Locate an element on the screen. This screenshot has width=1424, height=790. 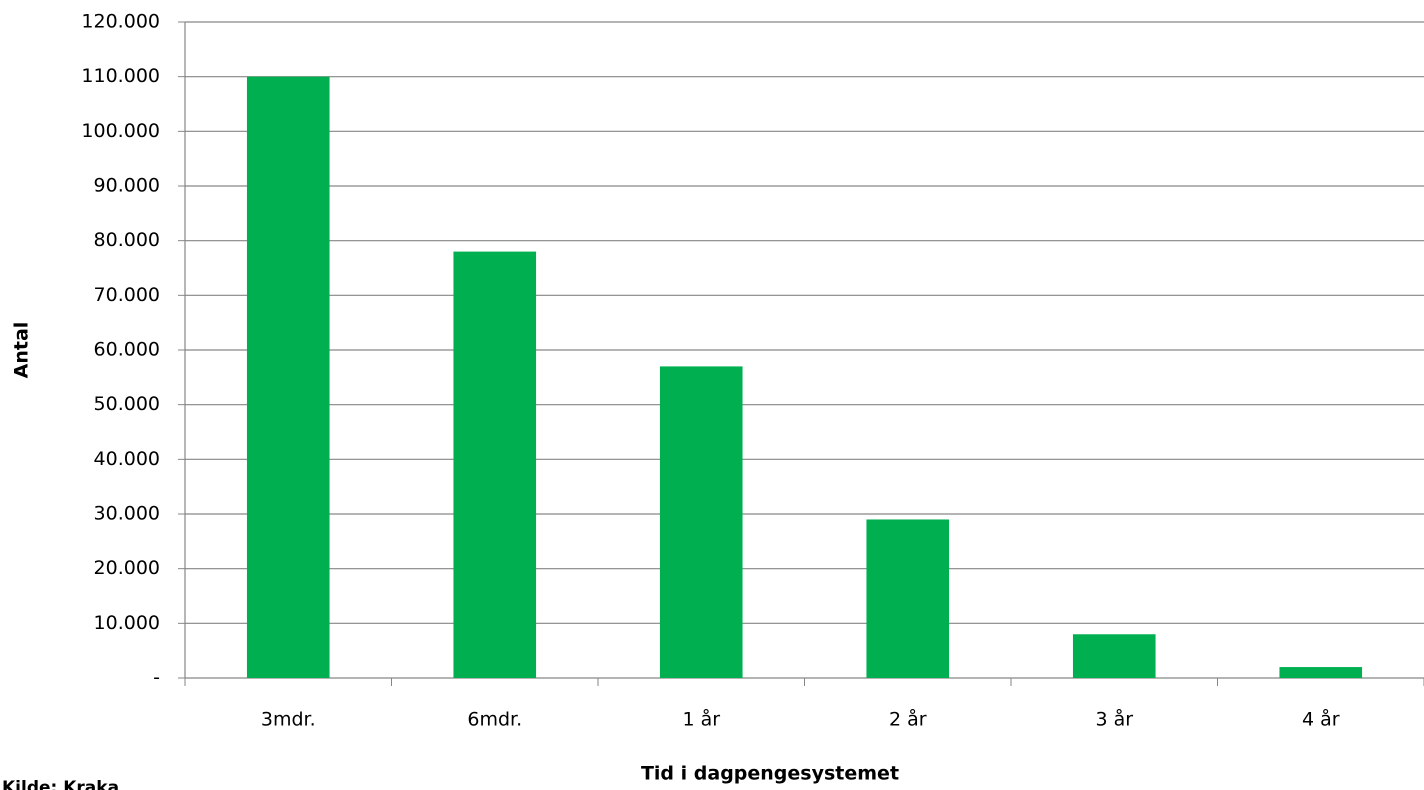
x-tick-label: 2 år is located at coordinates (908, 719).